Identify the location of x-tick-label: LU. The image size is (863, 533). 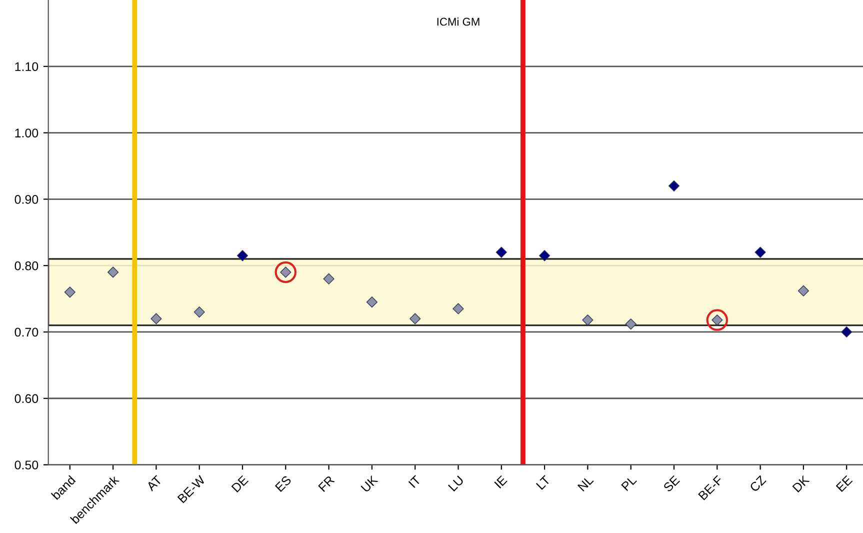
(456, 484).